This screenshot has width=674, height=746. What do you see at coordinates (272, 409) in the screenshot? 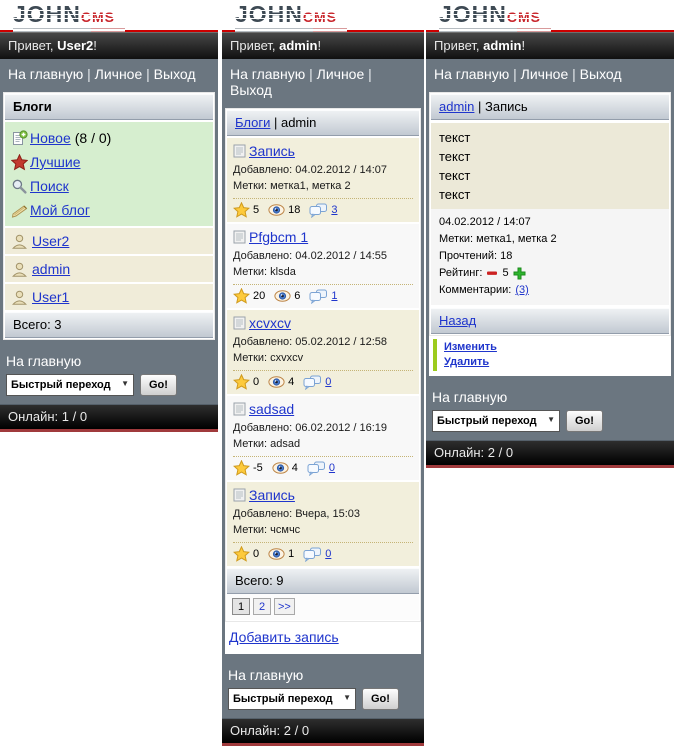
I see `entry-title-link: sadsad` at bounding box center [272, 409].